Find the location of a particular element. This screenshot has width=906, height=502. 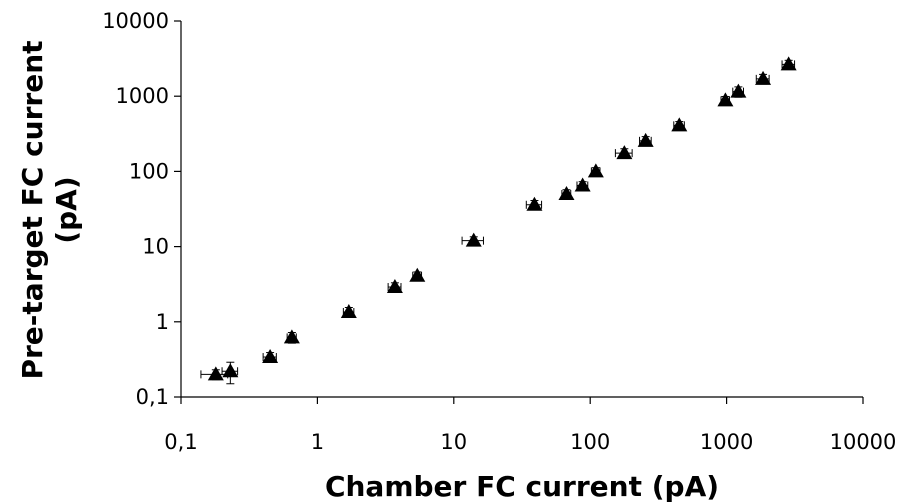

y-axis-ticks: 0,1 1 10 100 1000 10000 is located at coordinates (141, 209).